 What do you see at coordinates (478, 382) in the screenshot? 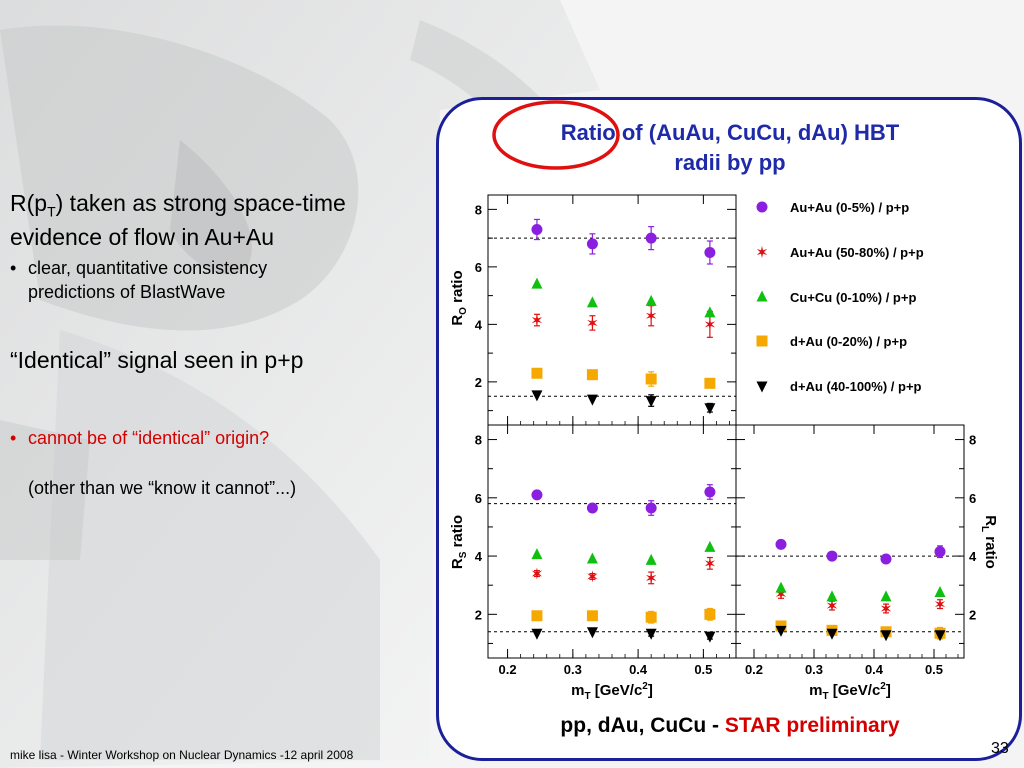
I see `ytick-label-top-left: 2` at bounding box center [478, 382].